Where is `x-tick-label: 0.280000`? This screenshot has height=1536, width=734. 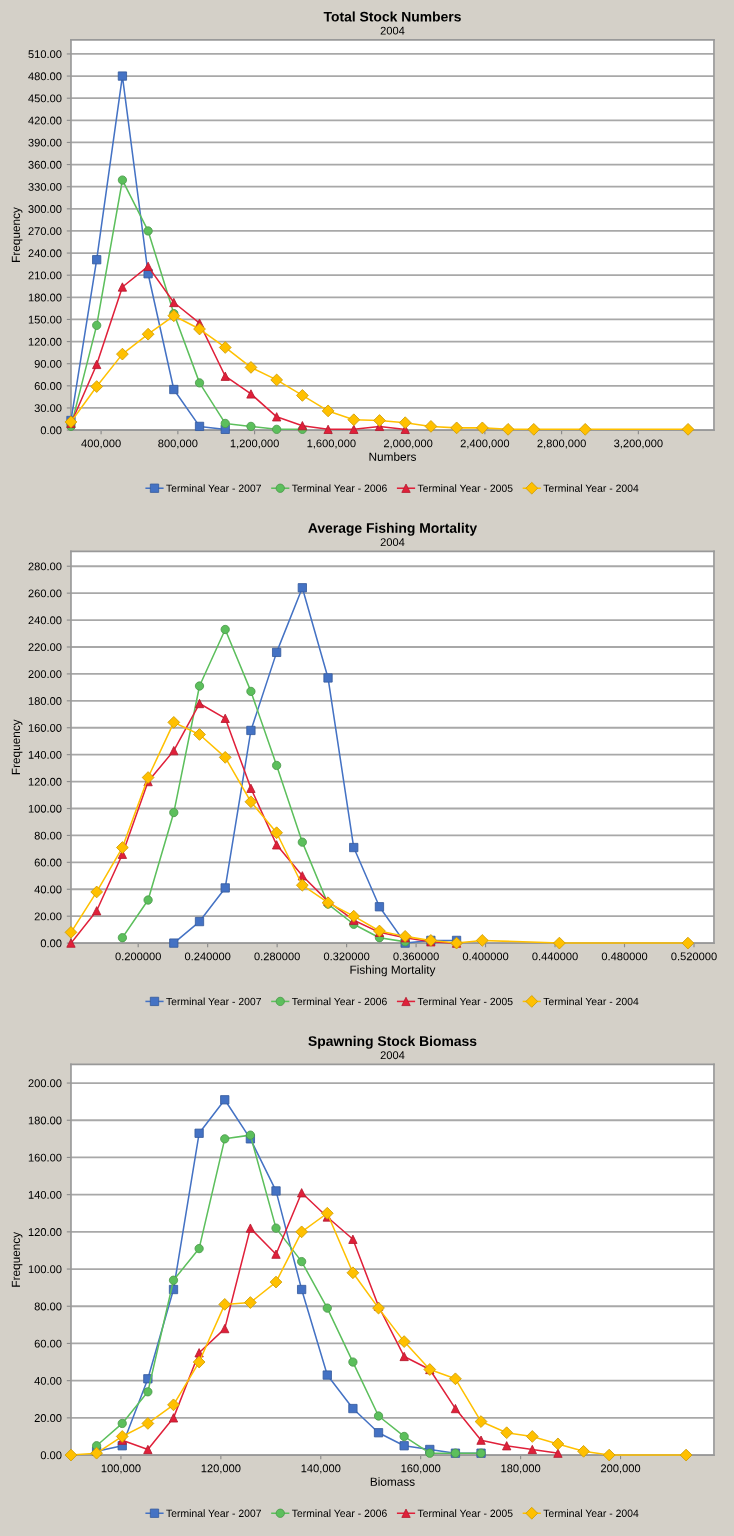
x-tick-label: 0.280000 is located at coordinates (277, 956).